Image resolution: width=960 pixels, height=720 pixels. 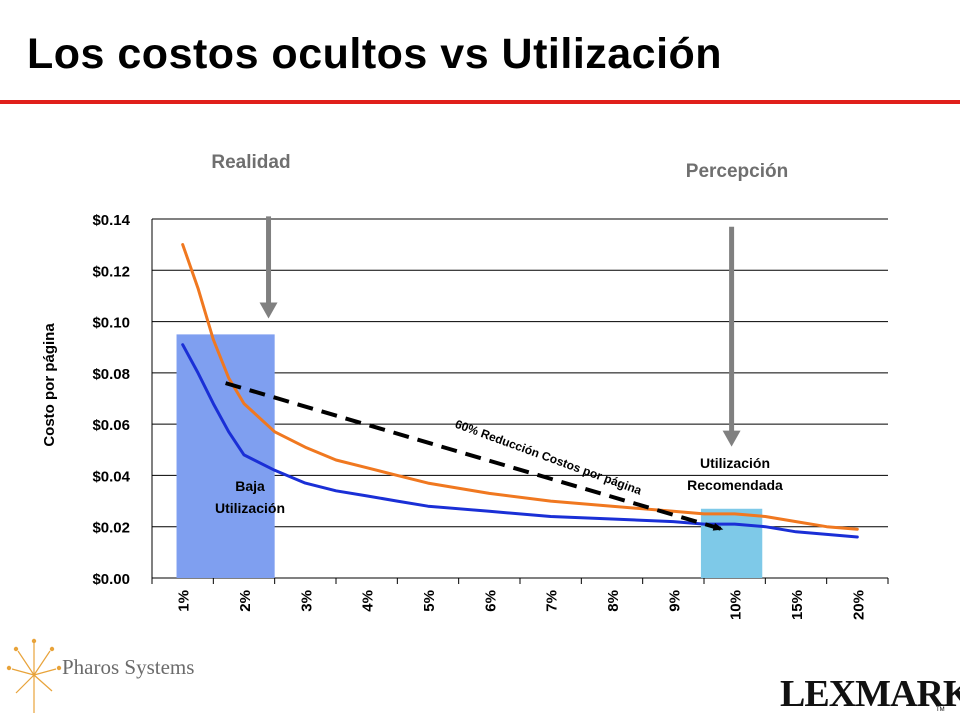 What do you see at coordinates (111, 476) in the screenshot?
I see `y-tick-label: $0.04` at bounding box center [111, 476].